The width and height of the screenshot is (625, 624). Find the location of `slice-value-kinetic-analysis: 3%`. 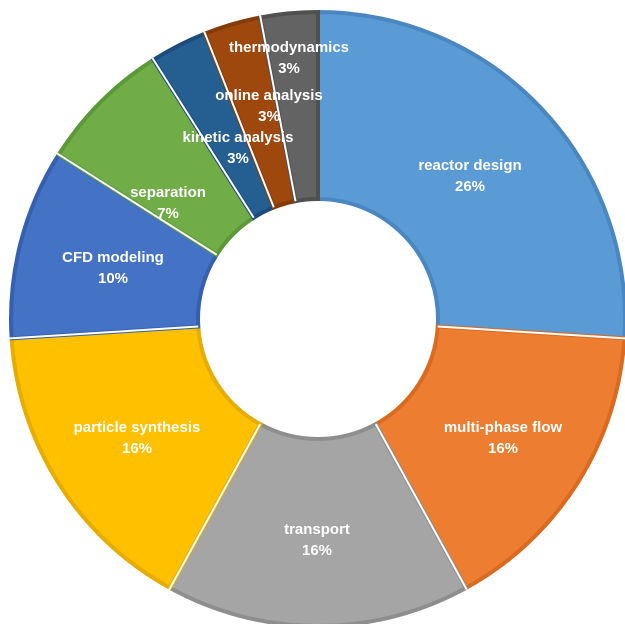

slice-value-kinetic-analysis: 3% is located at coordinates (238, 158).